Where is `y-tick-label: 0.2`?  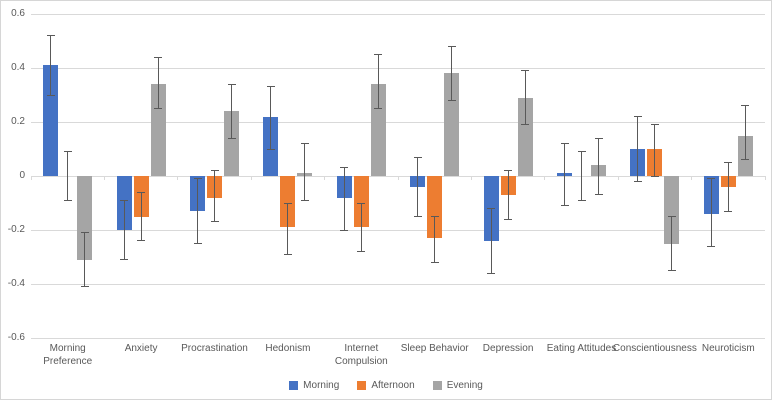
y-tick-label: 0.2 is located at coordinates (18, 121).